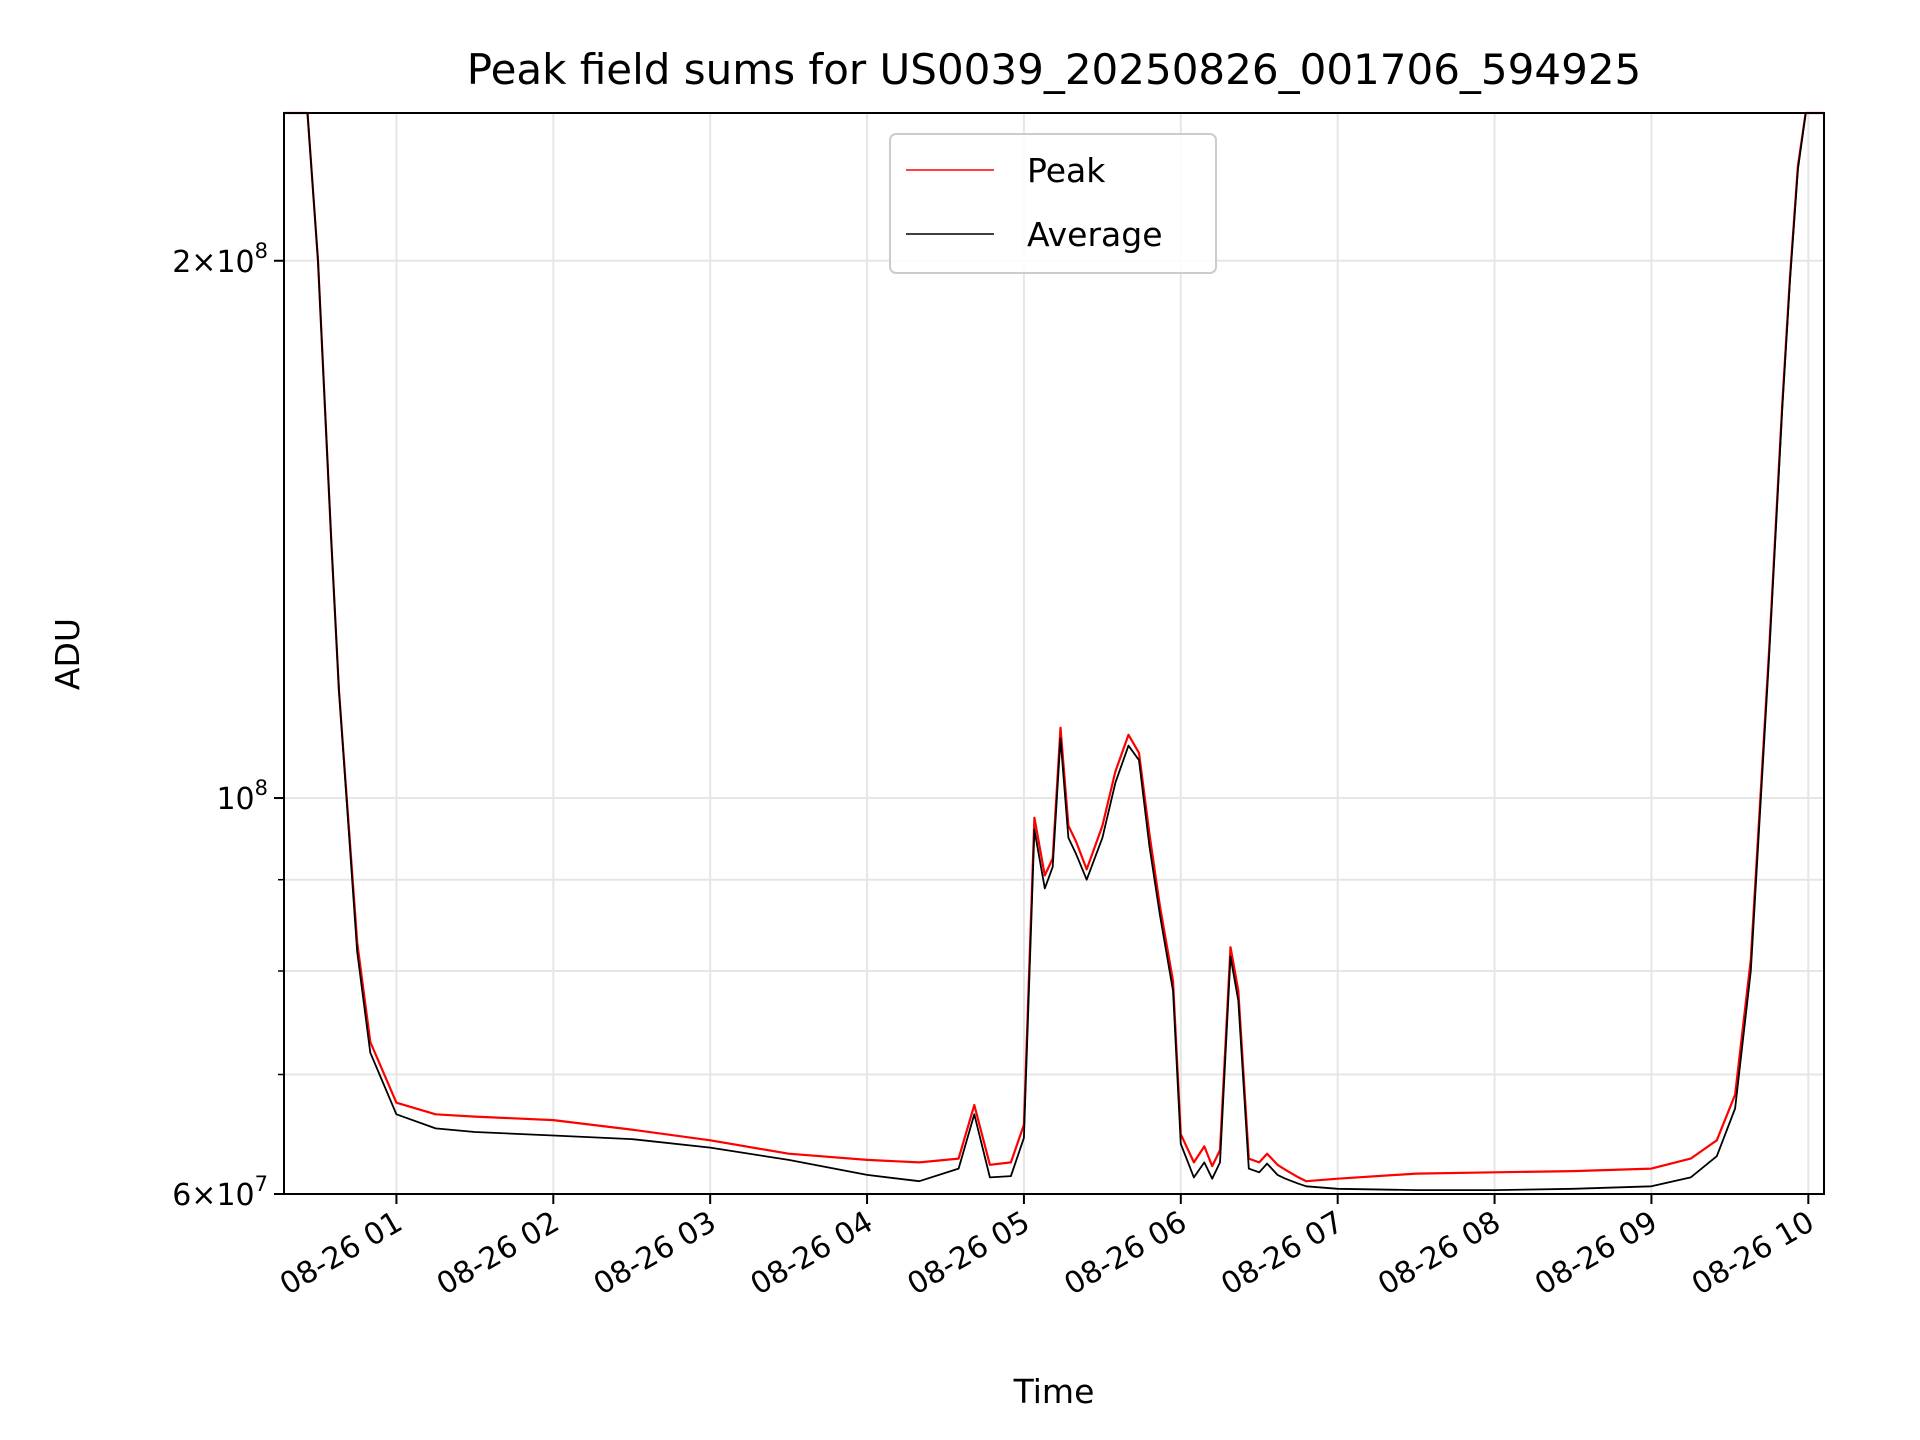  Describe the element at coordinates (220, 259) in the screenshot. I see `y-tick-label: 2×108` at that location.